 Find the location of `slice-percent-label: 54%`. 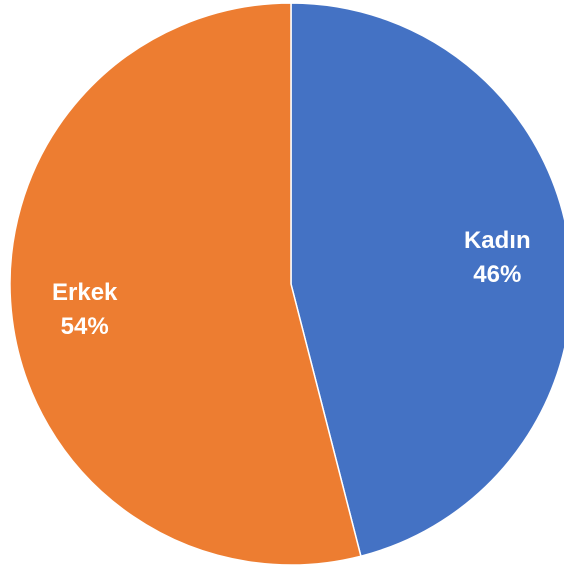

slice-percent-label: 54% is located at coordinates (85, 326).